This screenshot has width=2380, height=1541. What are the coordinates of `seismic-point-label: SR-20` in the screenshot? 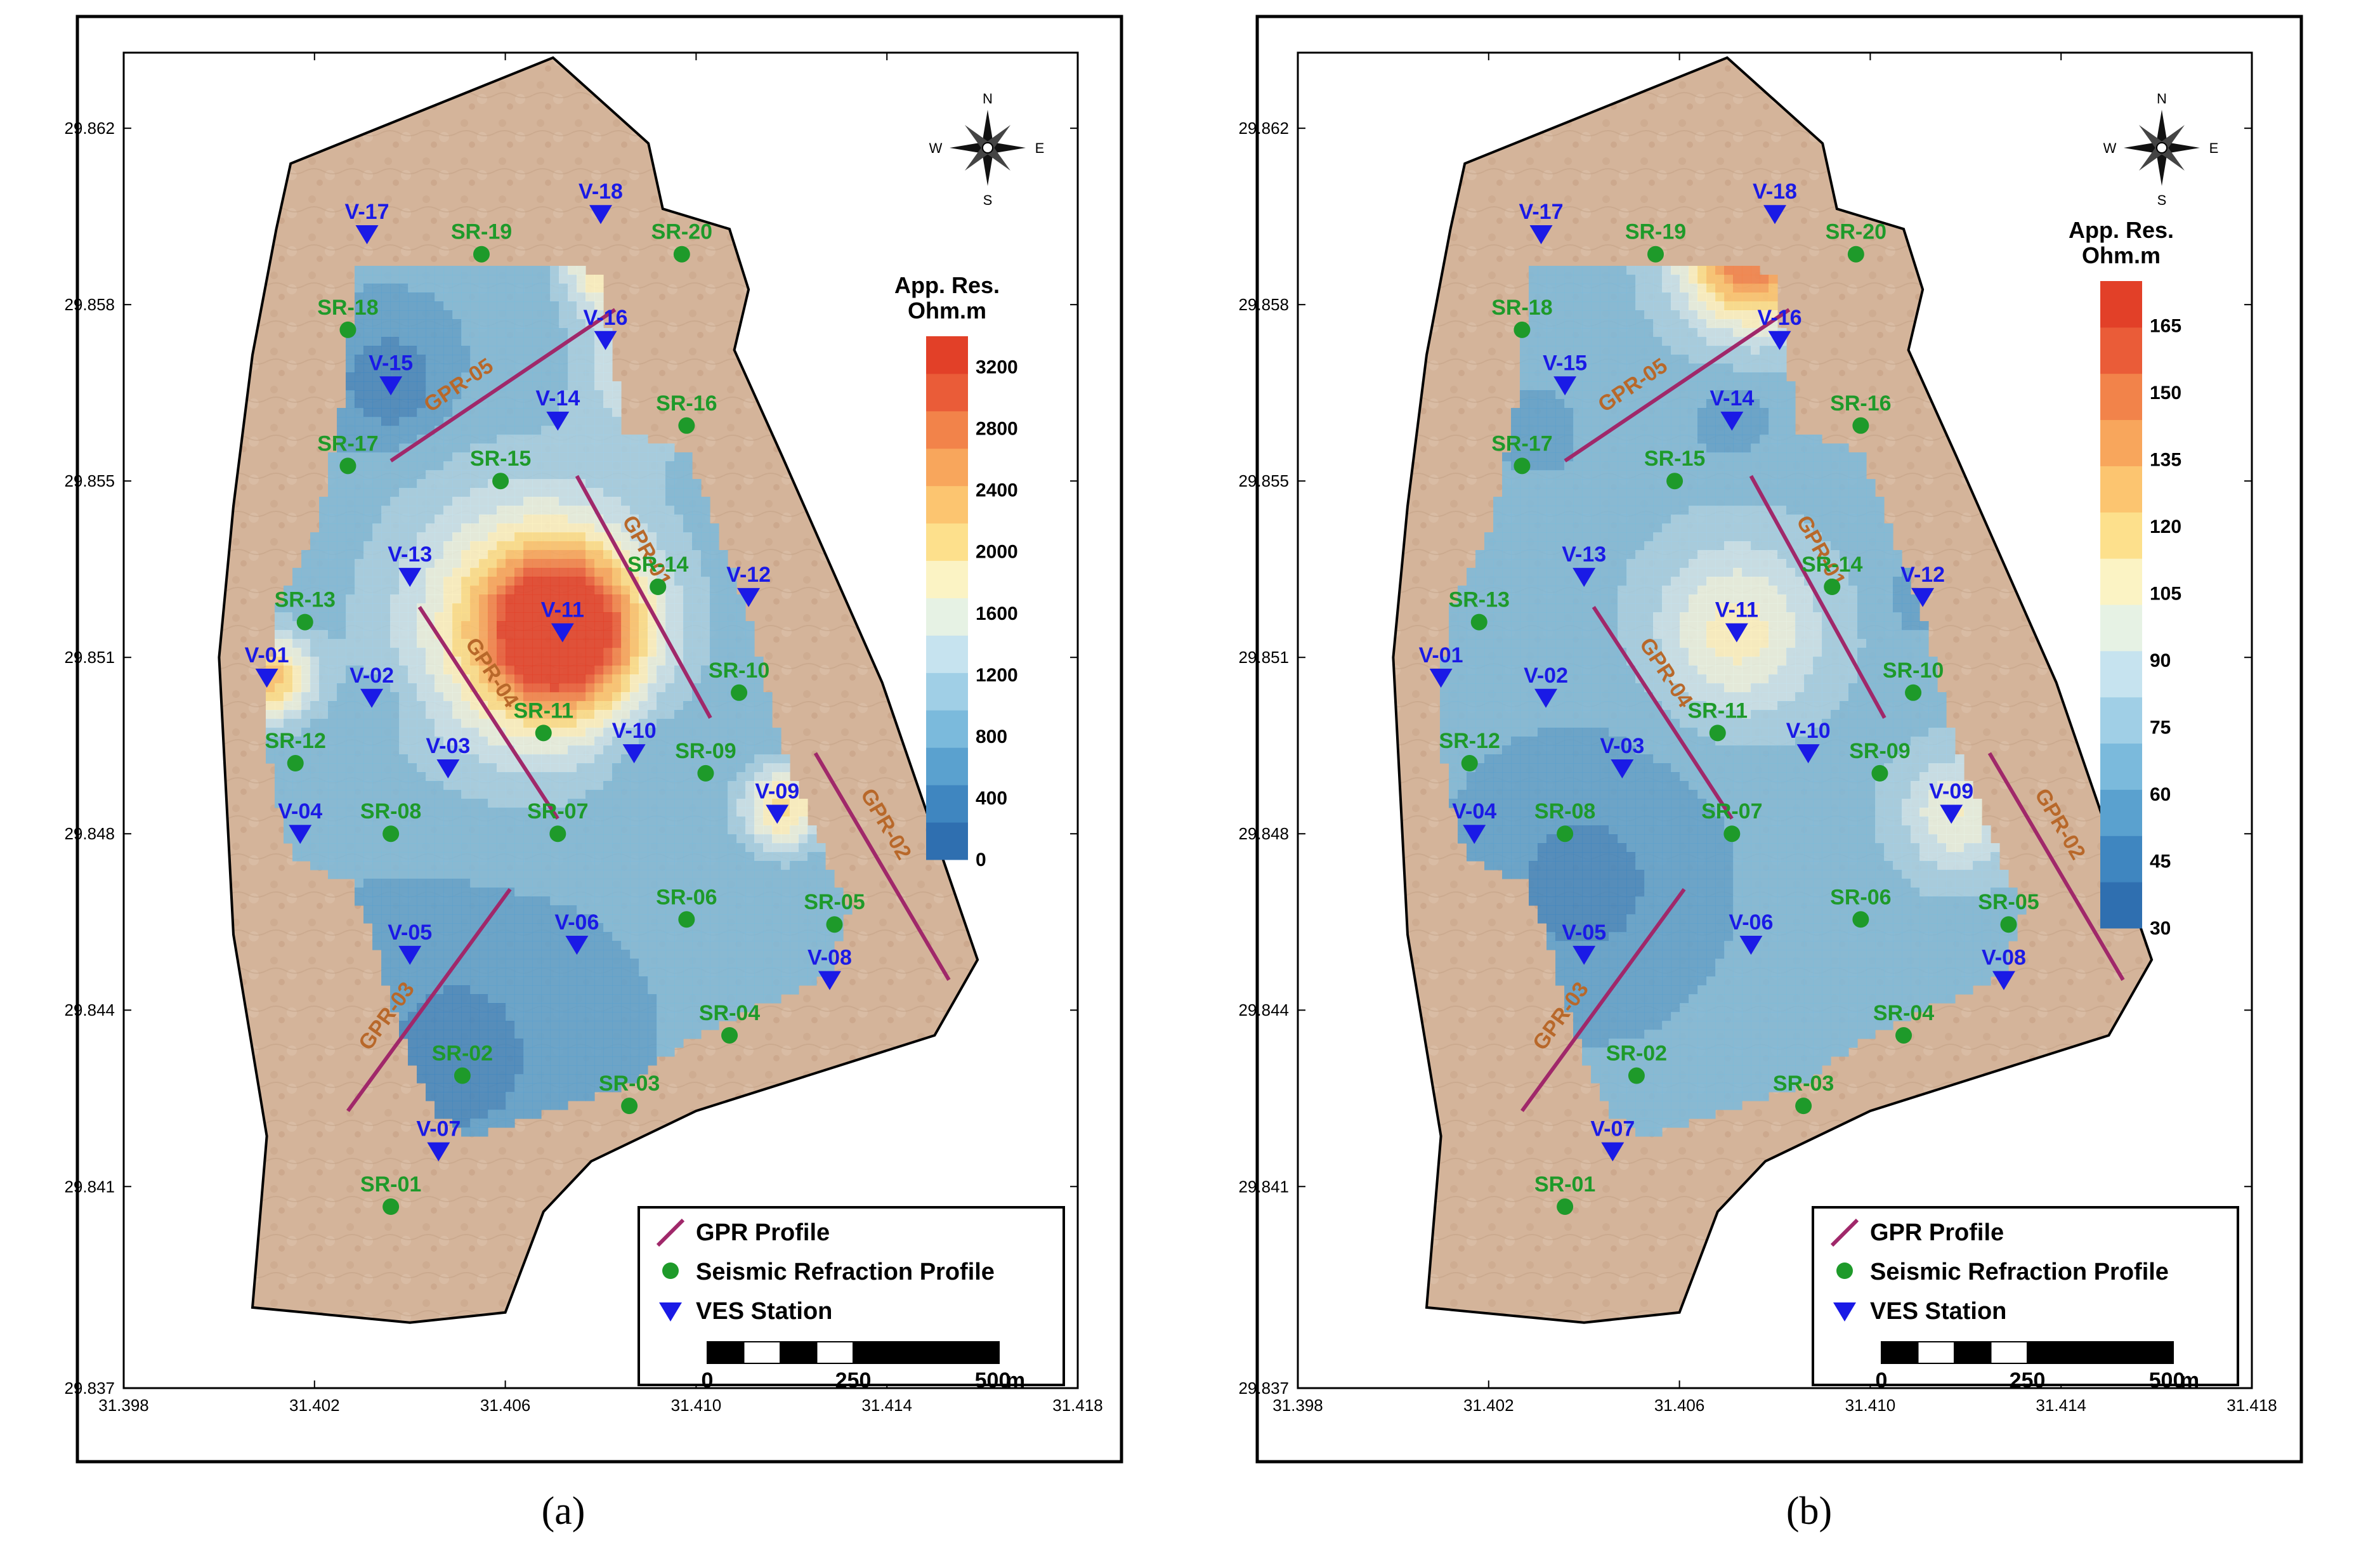 It's located at (681, 232).